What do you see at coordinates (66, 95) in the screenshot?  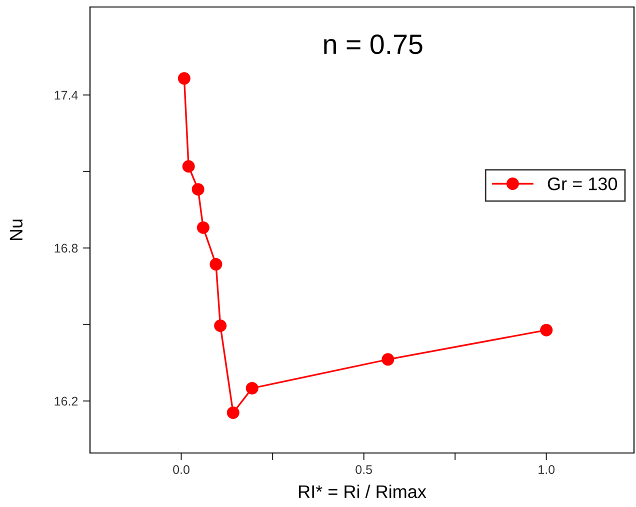 I see `y-tick-label: 17.4` at bounding box center [66, 95].